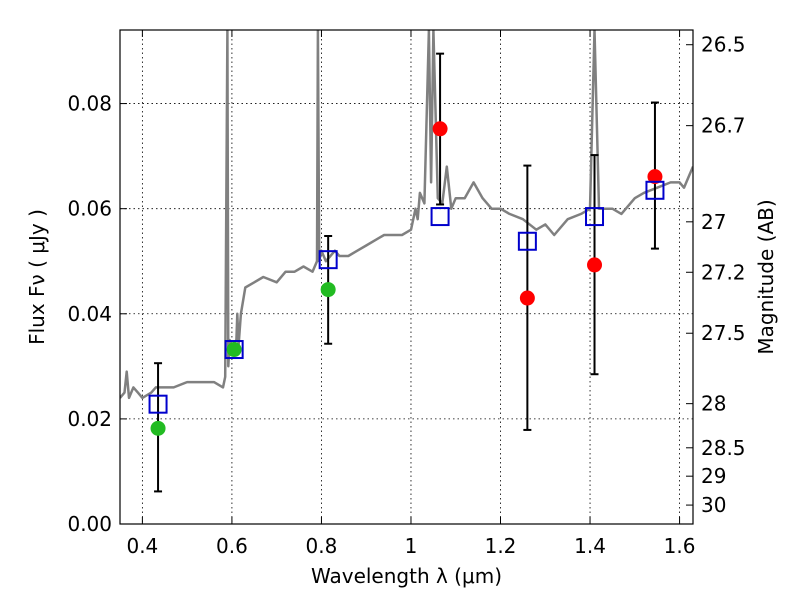 This screenshot has height=600, width=800. Describe the element at coordinates (713, 404) in the screenshot. I see `right-tick-label-5: 28` at that location.